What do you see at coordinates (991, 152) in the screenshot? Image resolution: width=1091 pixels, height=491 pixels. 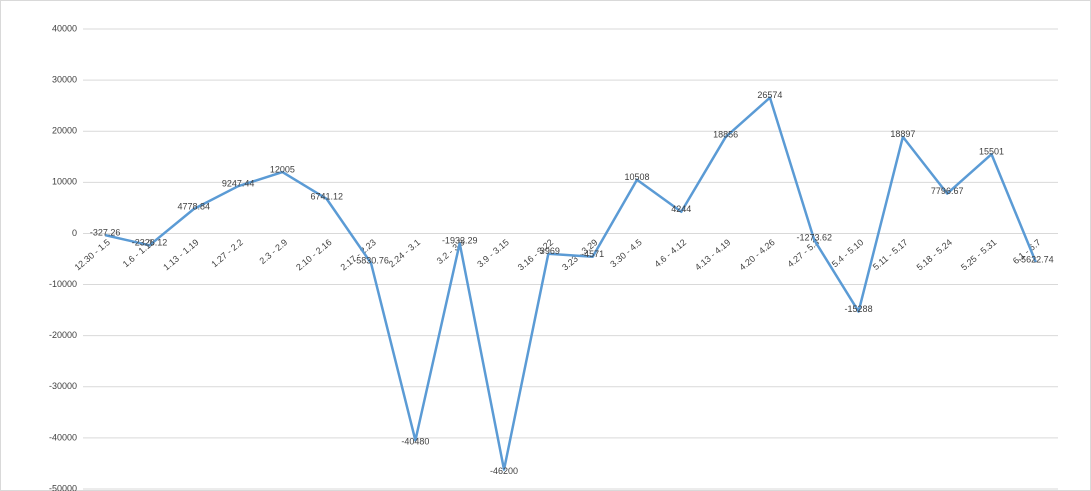 I see `data-label: 15501` at bounding box center [991, 152].